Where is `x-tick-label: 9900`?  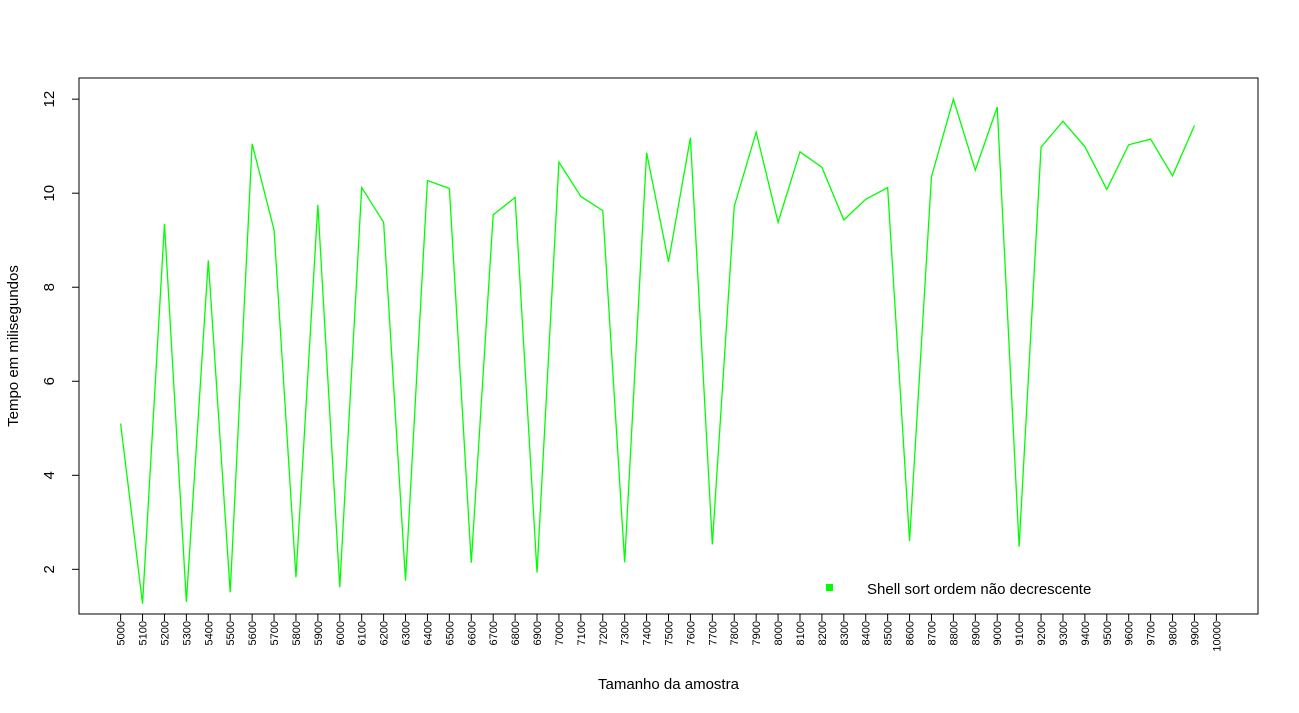 x-tick-label: 9900 is located at coordinates (1195, 633).